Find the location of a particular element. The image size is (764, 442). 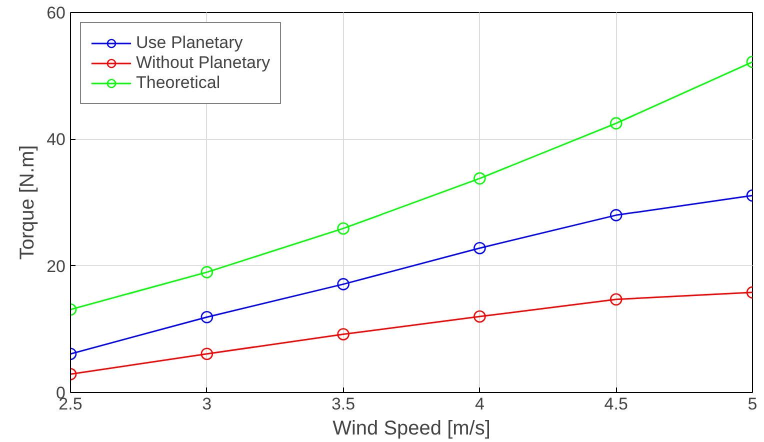

y-tick-label: 40 is located at coordinates (56, 140).